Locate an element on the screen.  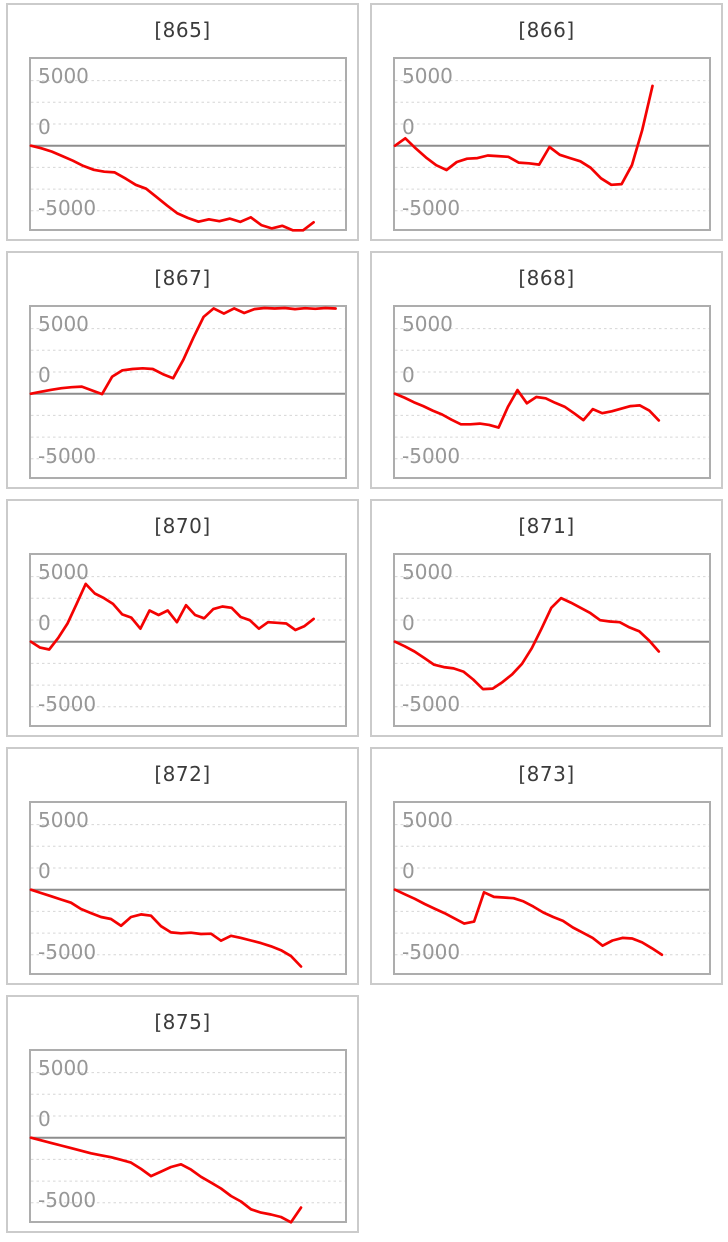
chart-card: [870] 5000 0 -5000 is located at coordinates (182, 618).